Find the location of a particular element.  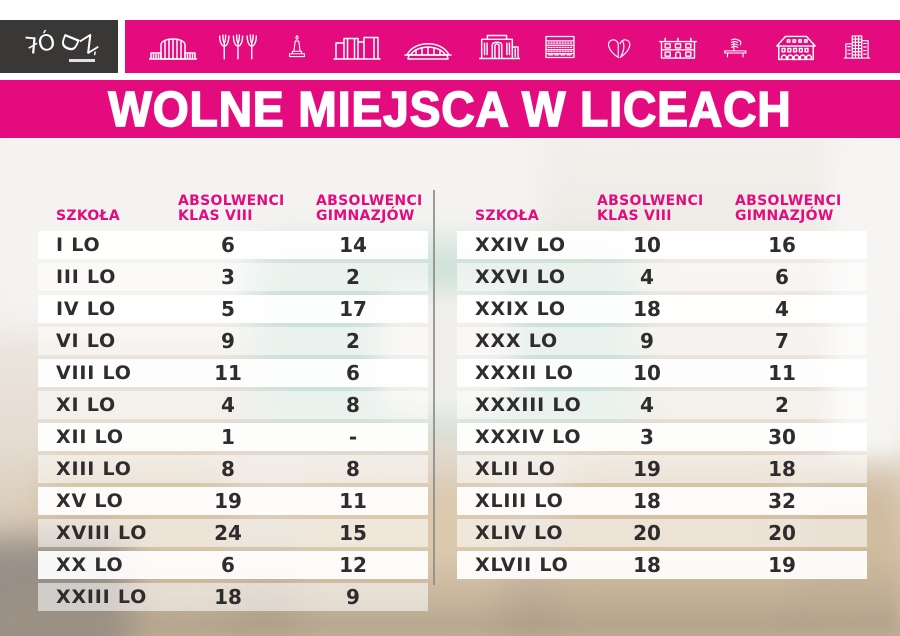

table-row: XXXII LO 10 11 is located at coordinates (662, 373).